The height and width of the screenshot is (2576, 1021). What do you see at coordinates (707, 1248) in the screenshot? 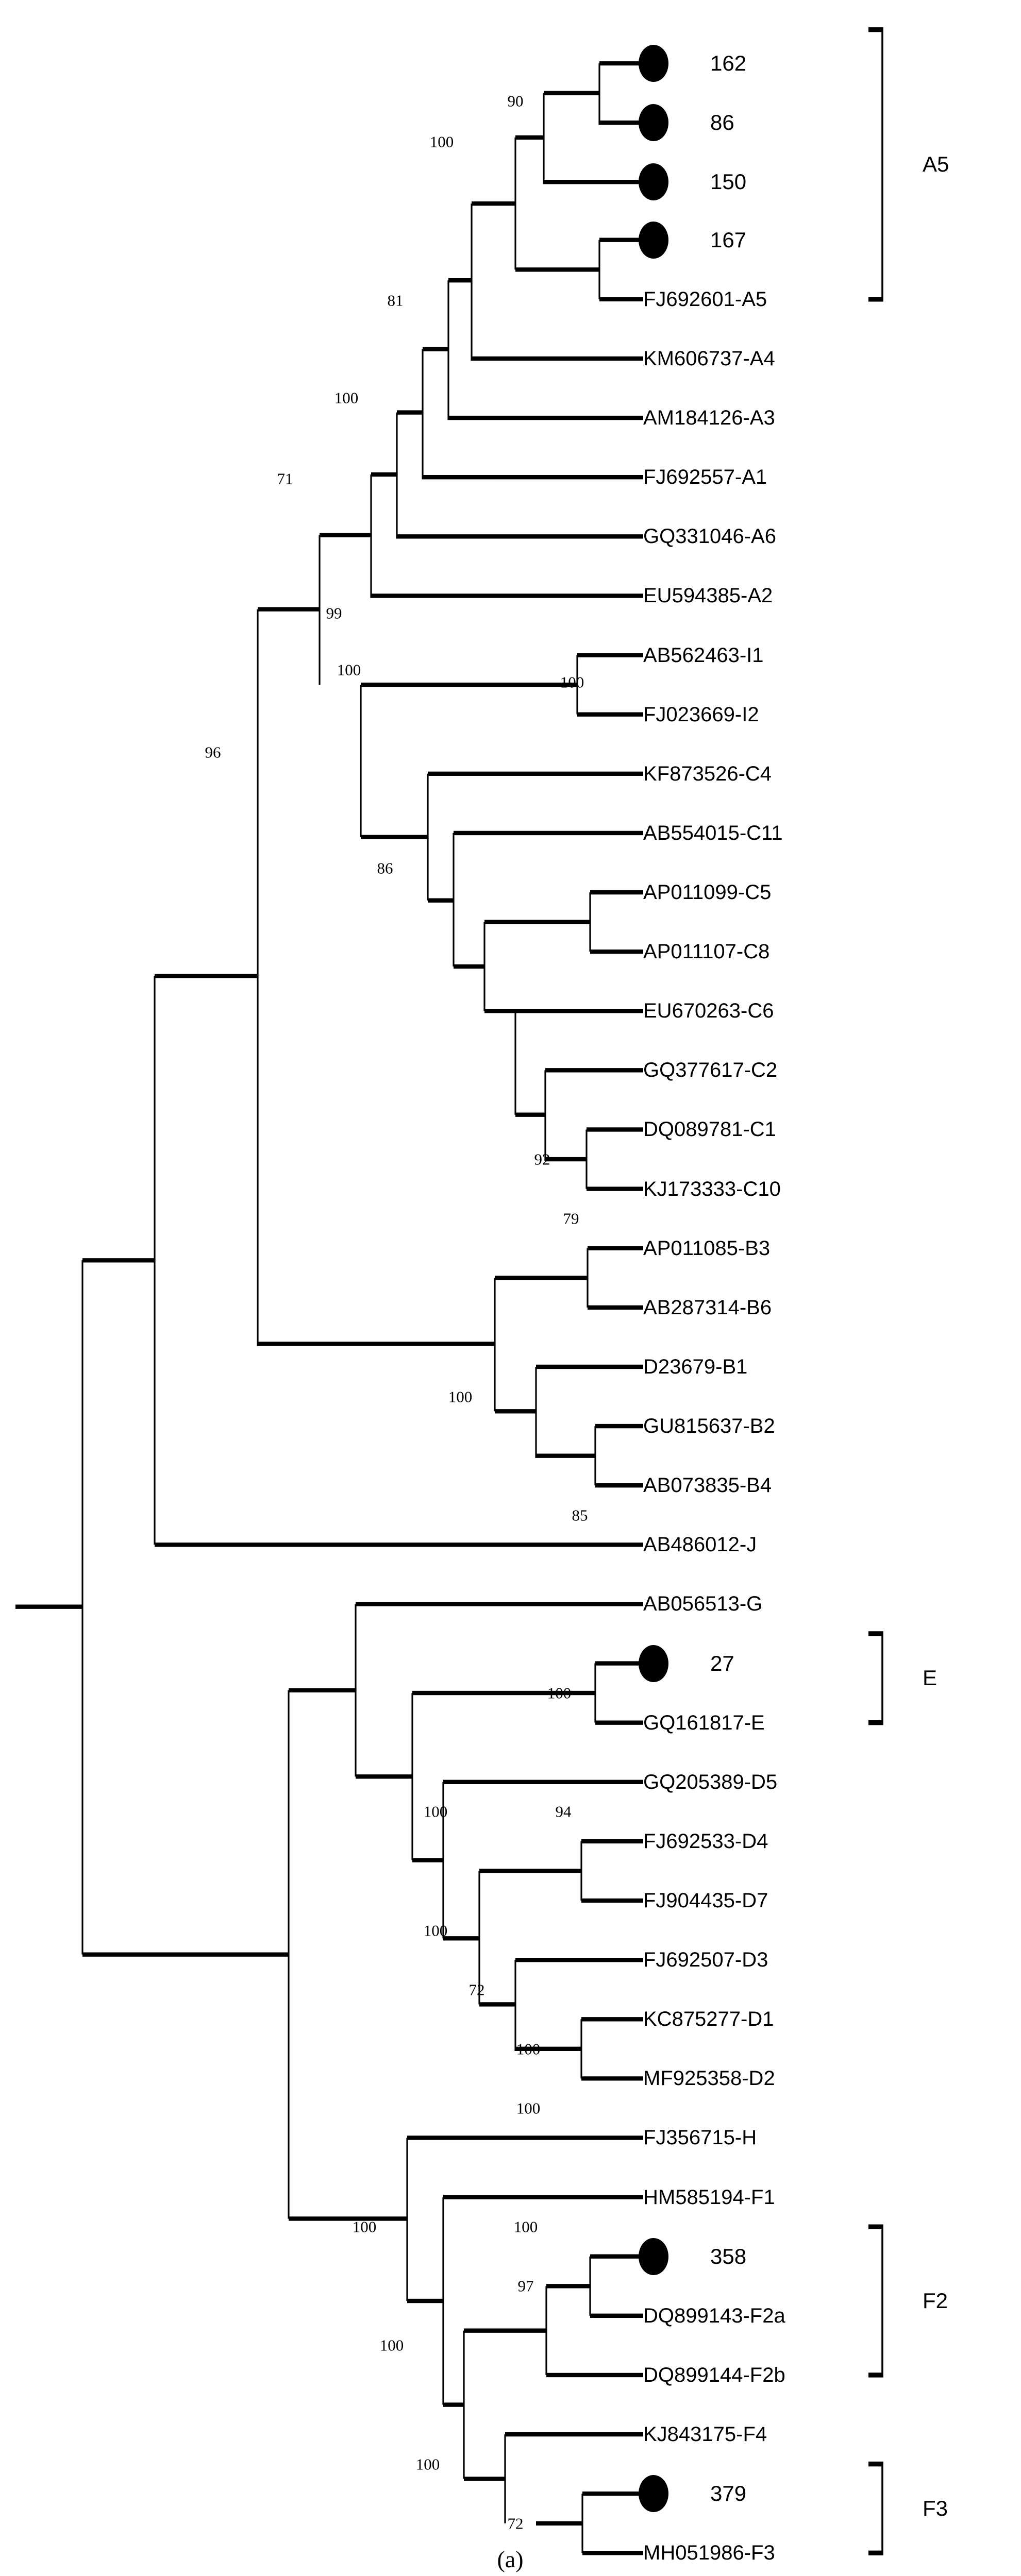
I see `reference-leaf-label: AP011085-B3` at bounding box center [707, 1248].